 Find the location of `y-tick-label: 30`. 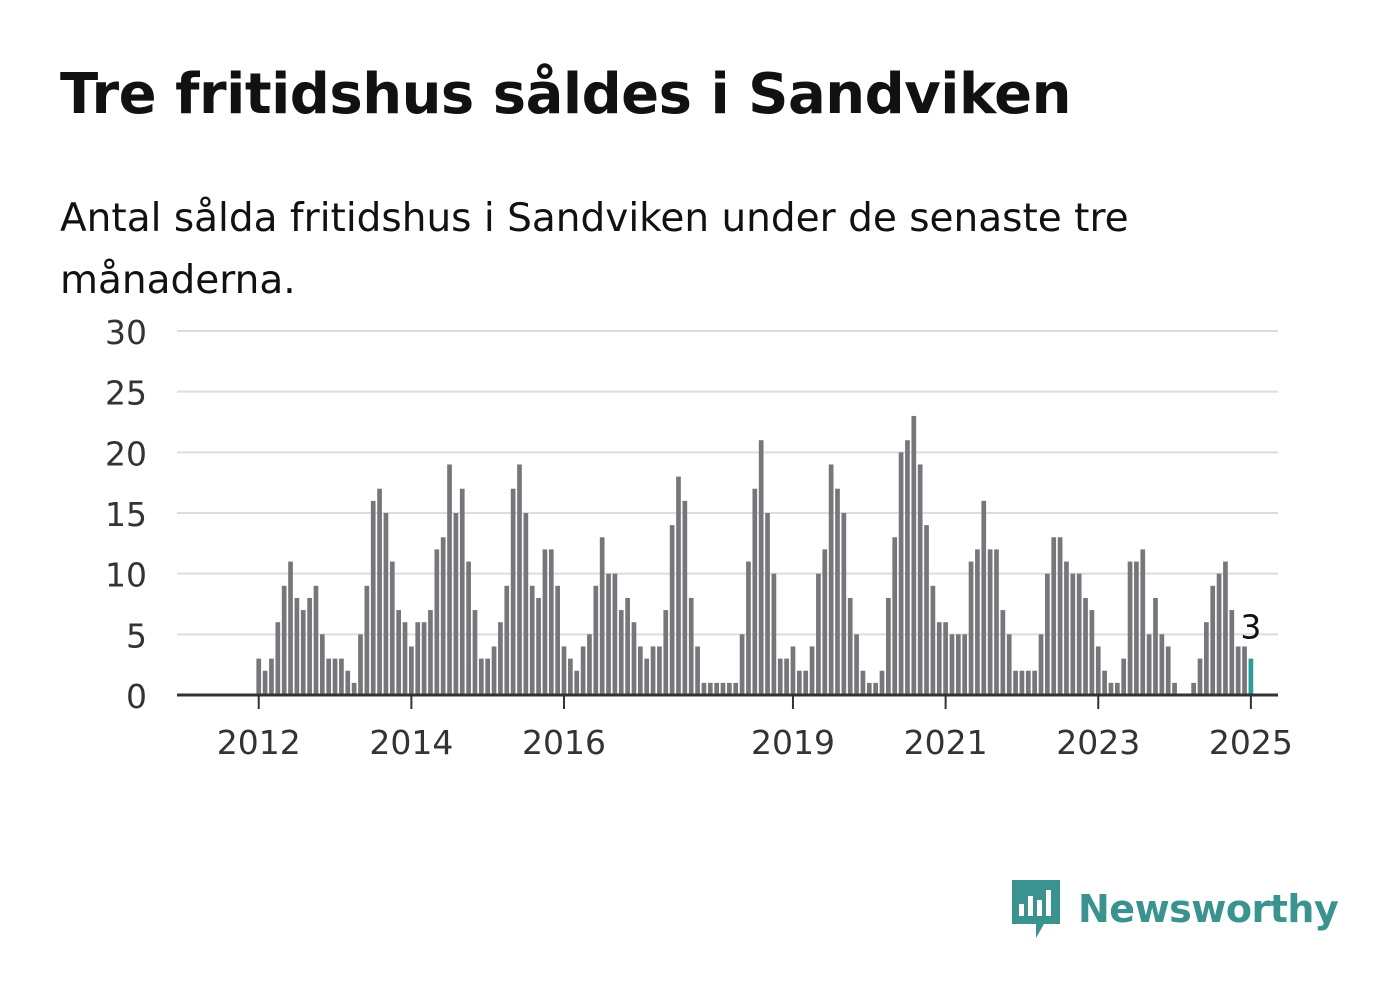

y-tick-label: 30 is located at coordinates (126, 332).